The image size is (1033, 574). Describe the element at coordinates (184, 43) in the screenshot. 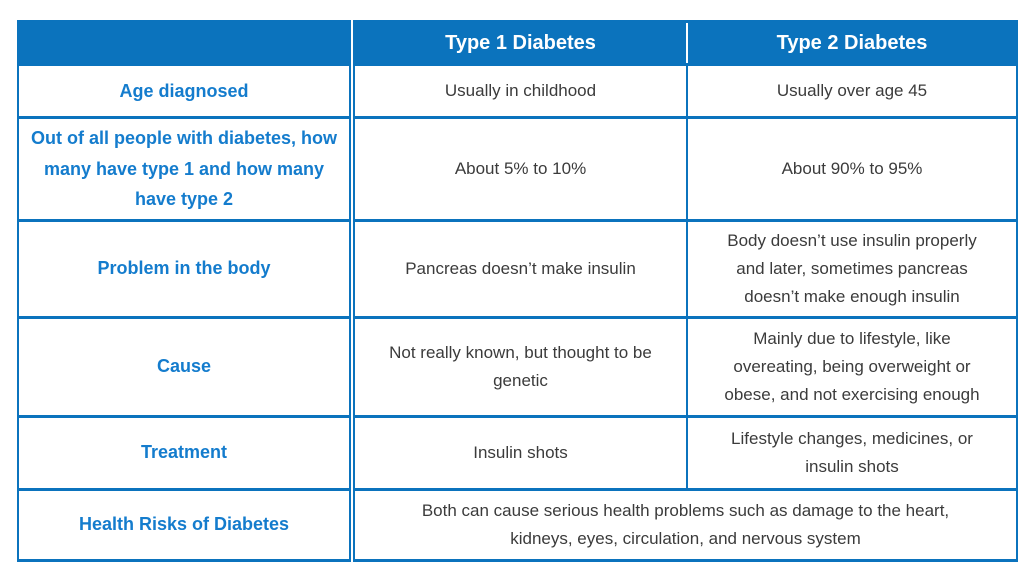

I see `header-corner-cell` at that location.